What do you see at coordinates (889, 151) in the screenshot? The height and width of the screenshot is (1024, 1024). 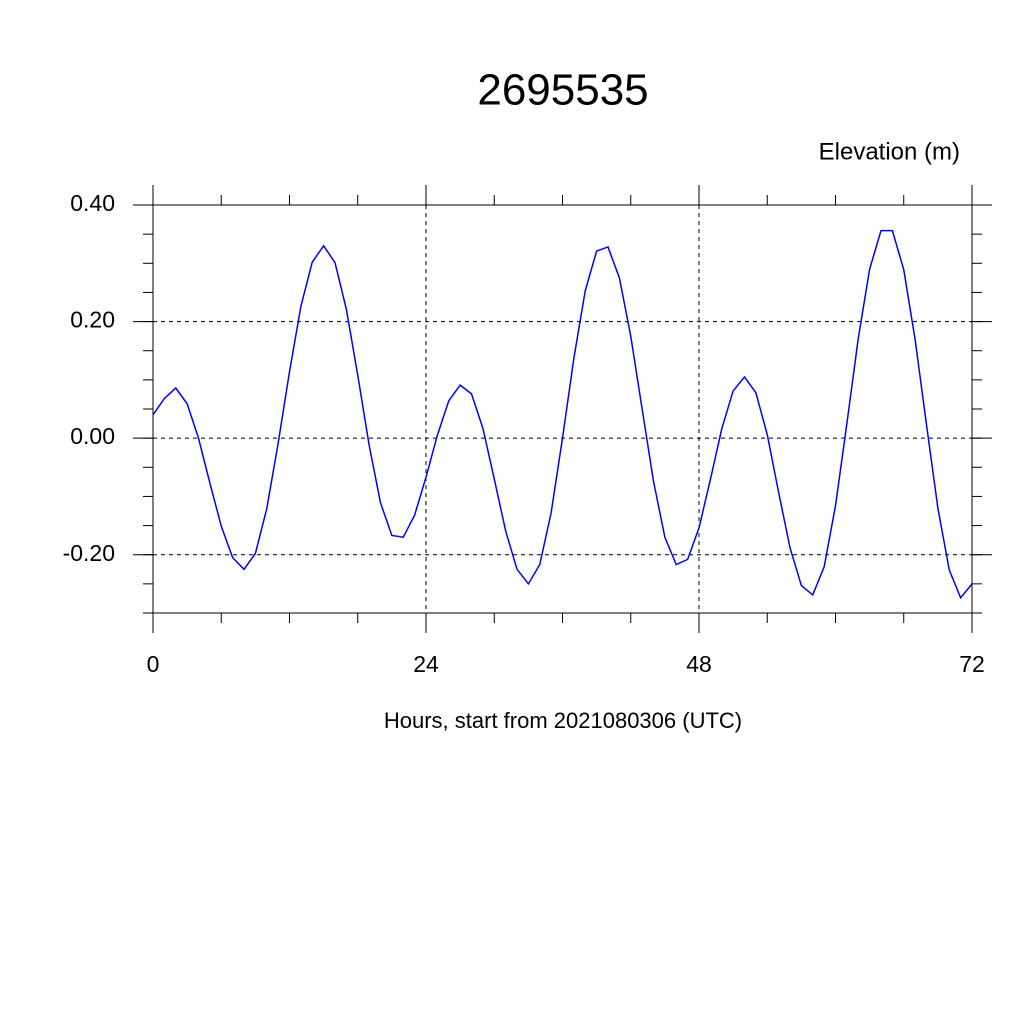 I see `y-axis-label: Elevation (m)` at bounding box center [889, 151].